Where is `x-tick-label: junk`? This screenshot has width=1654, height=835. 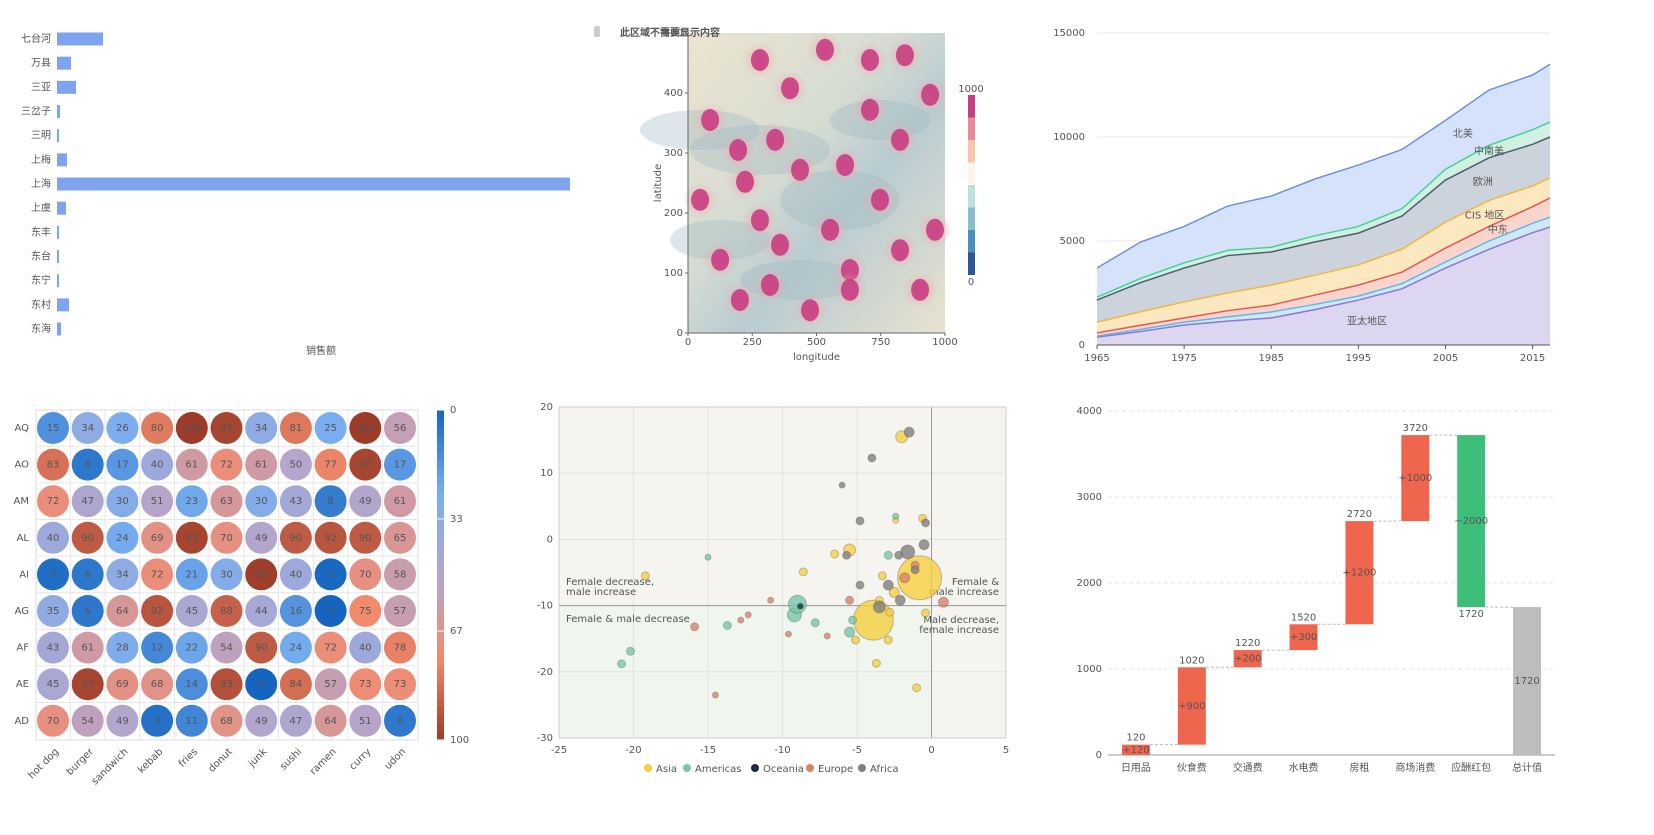 x-tick-label: junk is located at coordinates (258, 758).